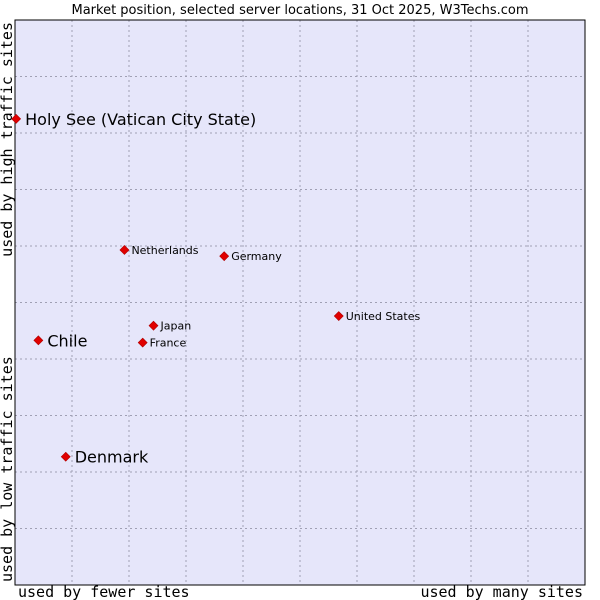 The height and width of the screenshot is (600, 600). Describe the element at coordinates (142, 342) in the screenshot. I see `point-marker-france` at that location.